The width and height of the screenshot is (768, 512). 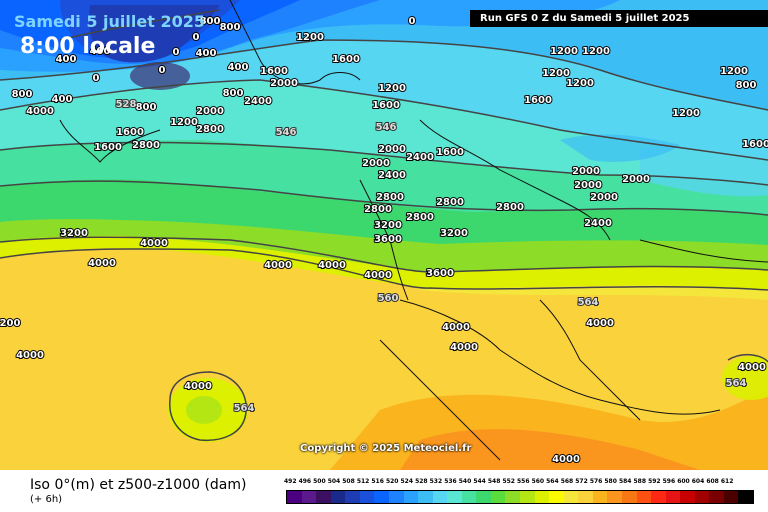 What do you see at coordinates (334, 481) in the screenshot?
I see `legend-tick-label: 504` at bounding box center [334, 481].